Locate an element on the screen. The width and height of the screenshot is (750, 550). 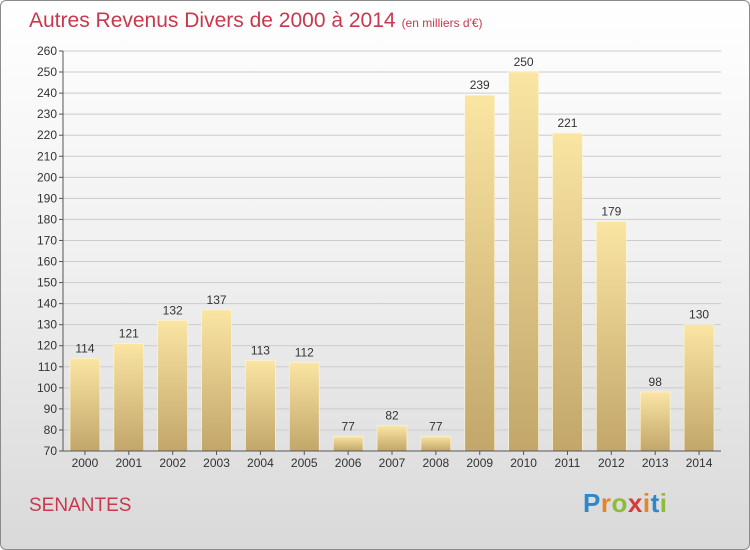
y-tick-label: 170 is located at coordinates (47, 240).